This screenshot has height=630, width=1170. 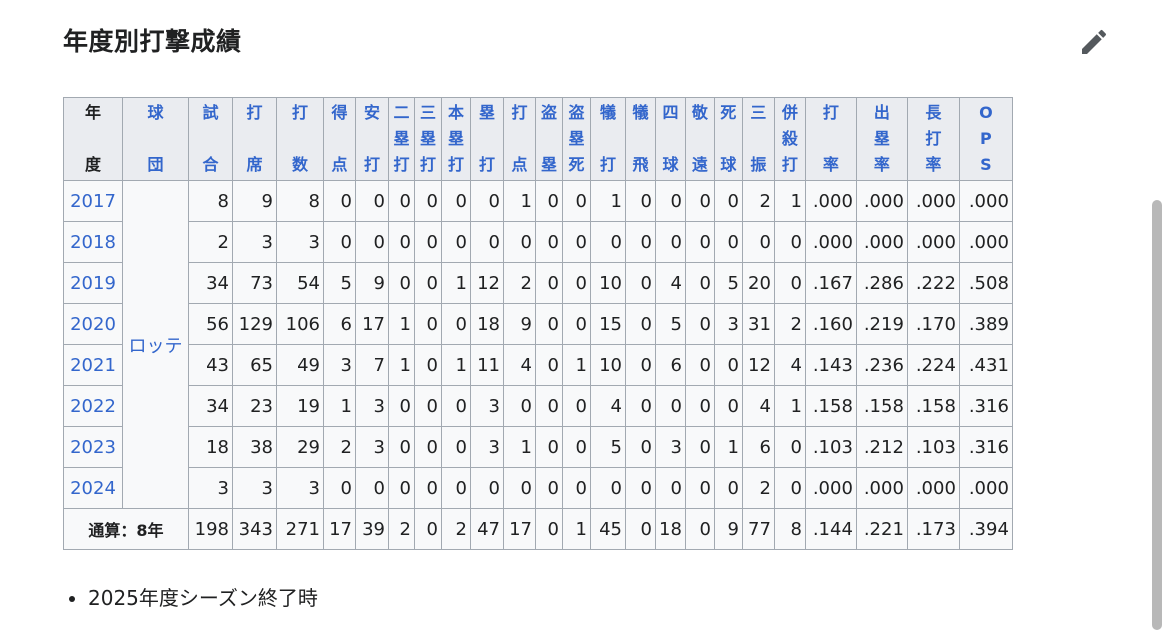 I want to click on total-cell: 8, so click(x=789, y=529).